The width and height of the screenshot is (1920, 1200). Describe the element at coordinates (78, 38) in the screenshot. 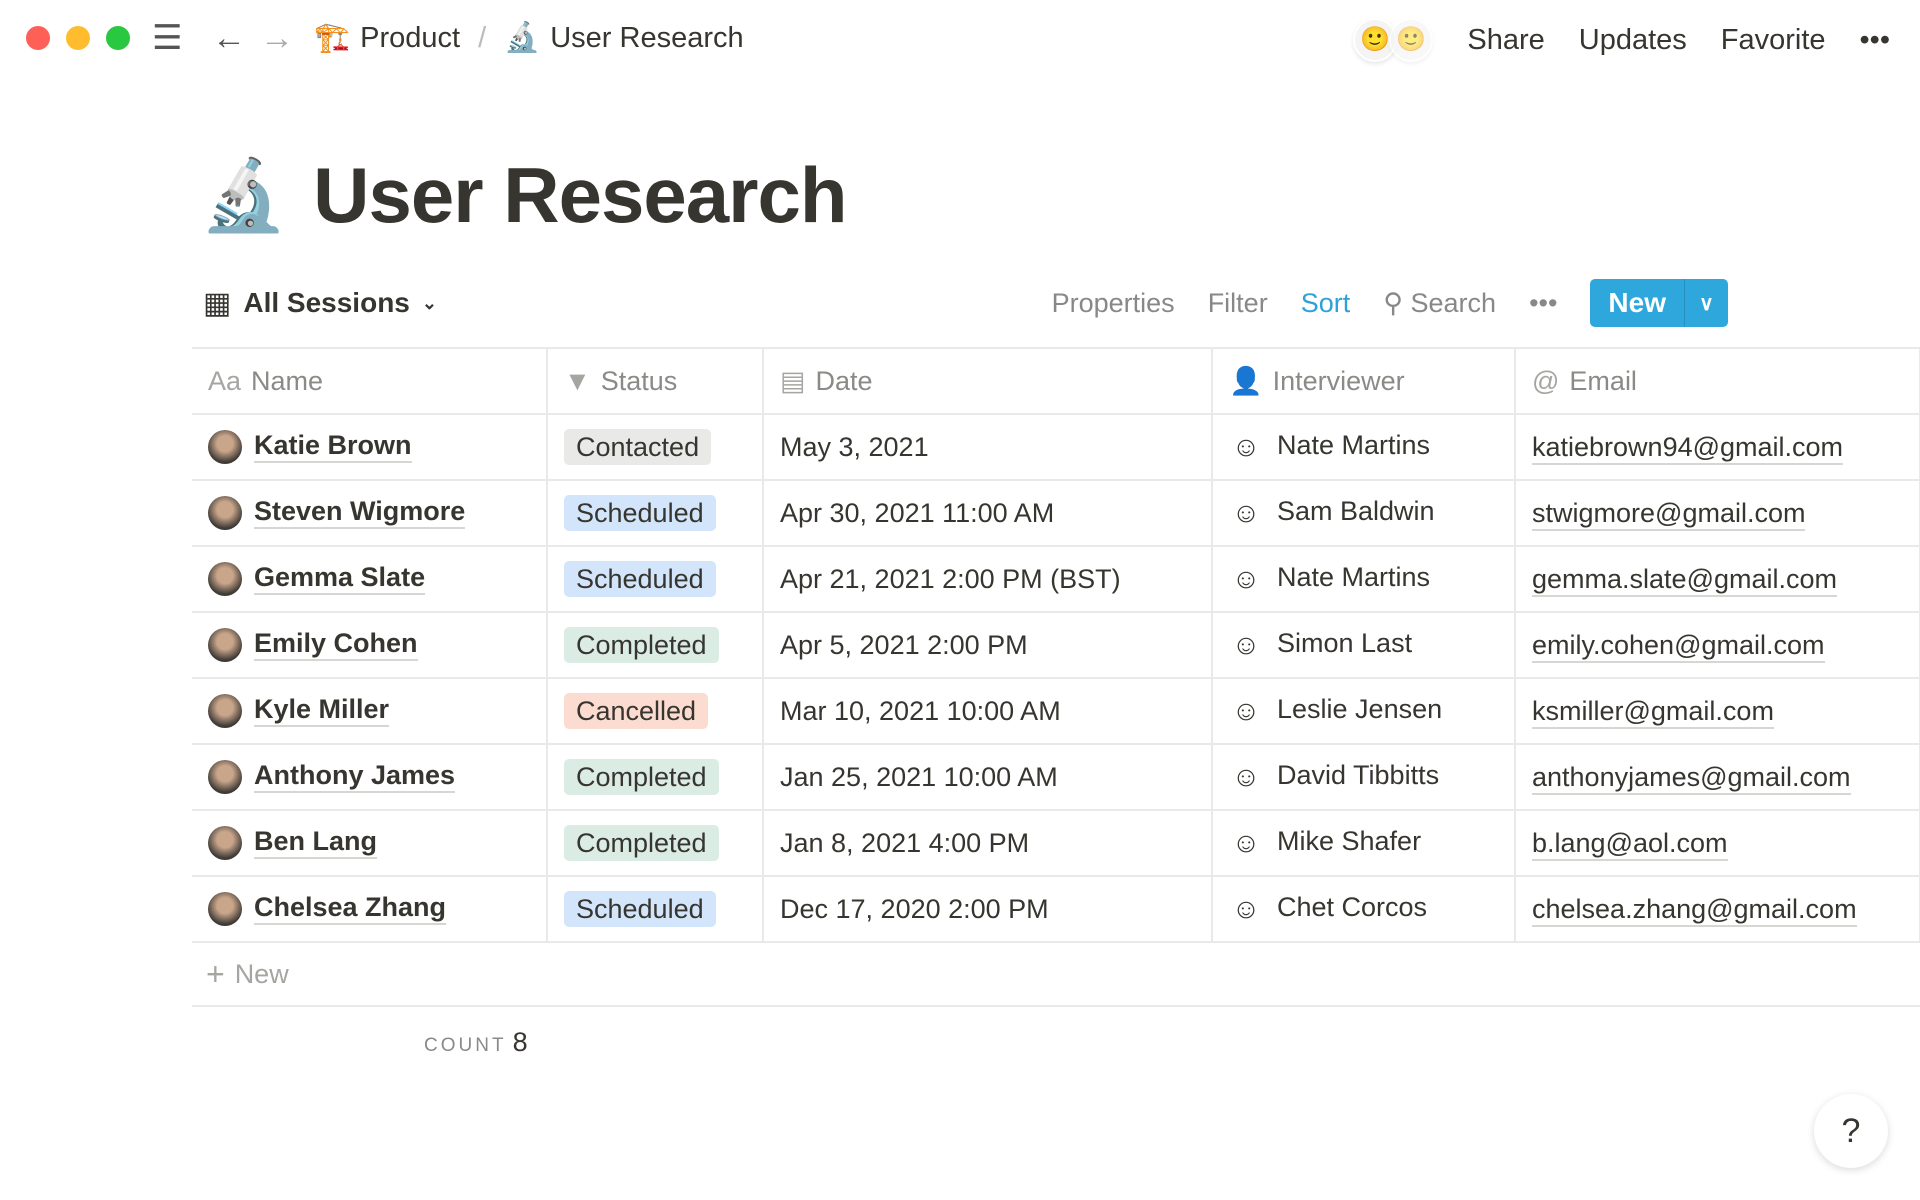

I see `minimize-window-button` at that location.